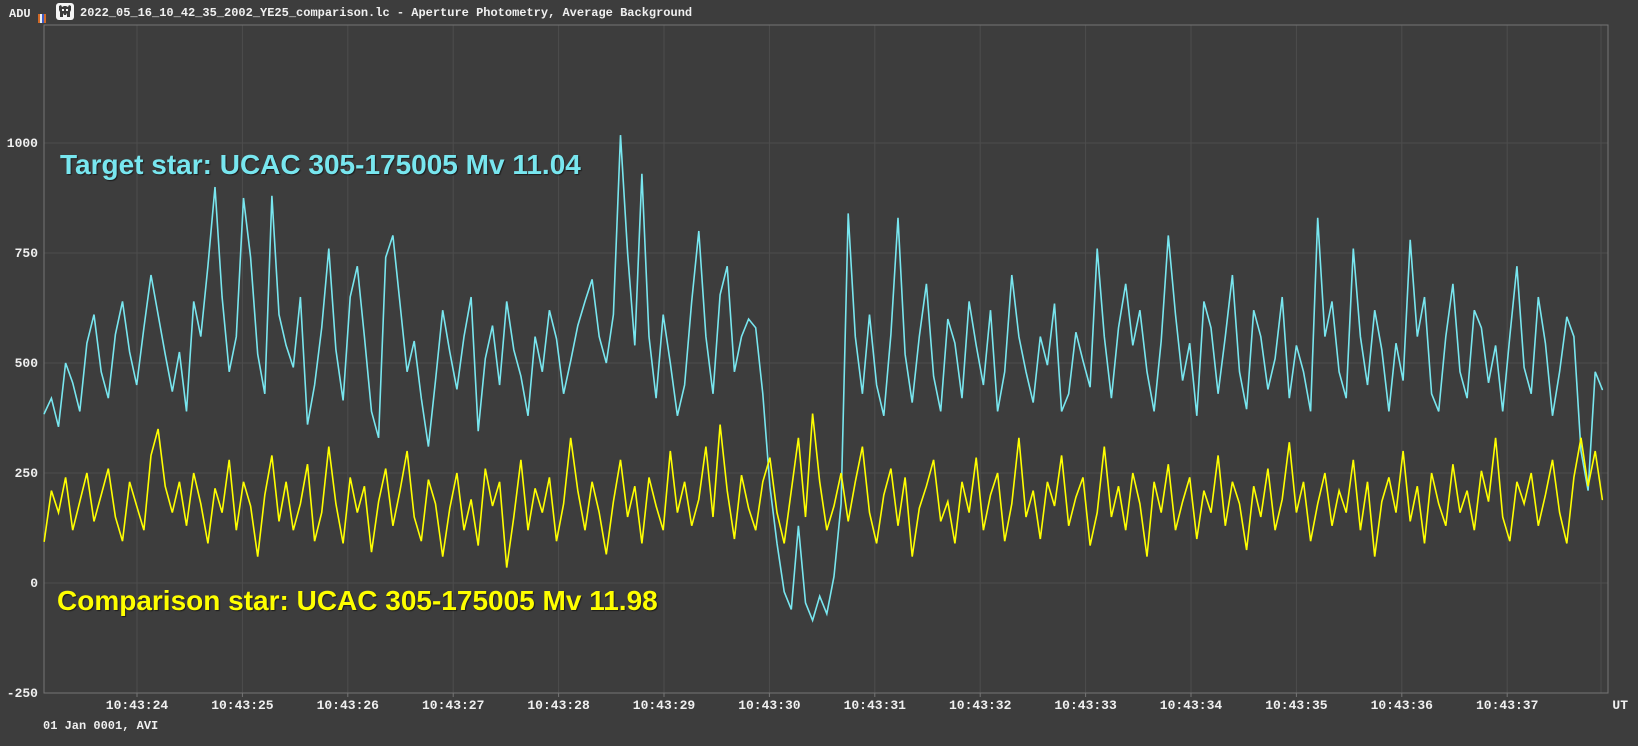 This screenshot has height=746, width=1638. Describe the element at coordinates (980, 705) in the screenshot. I see `x-tick-label: 10:43:32` at that location.